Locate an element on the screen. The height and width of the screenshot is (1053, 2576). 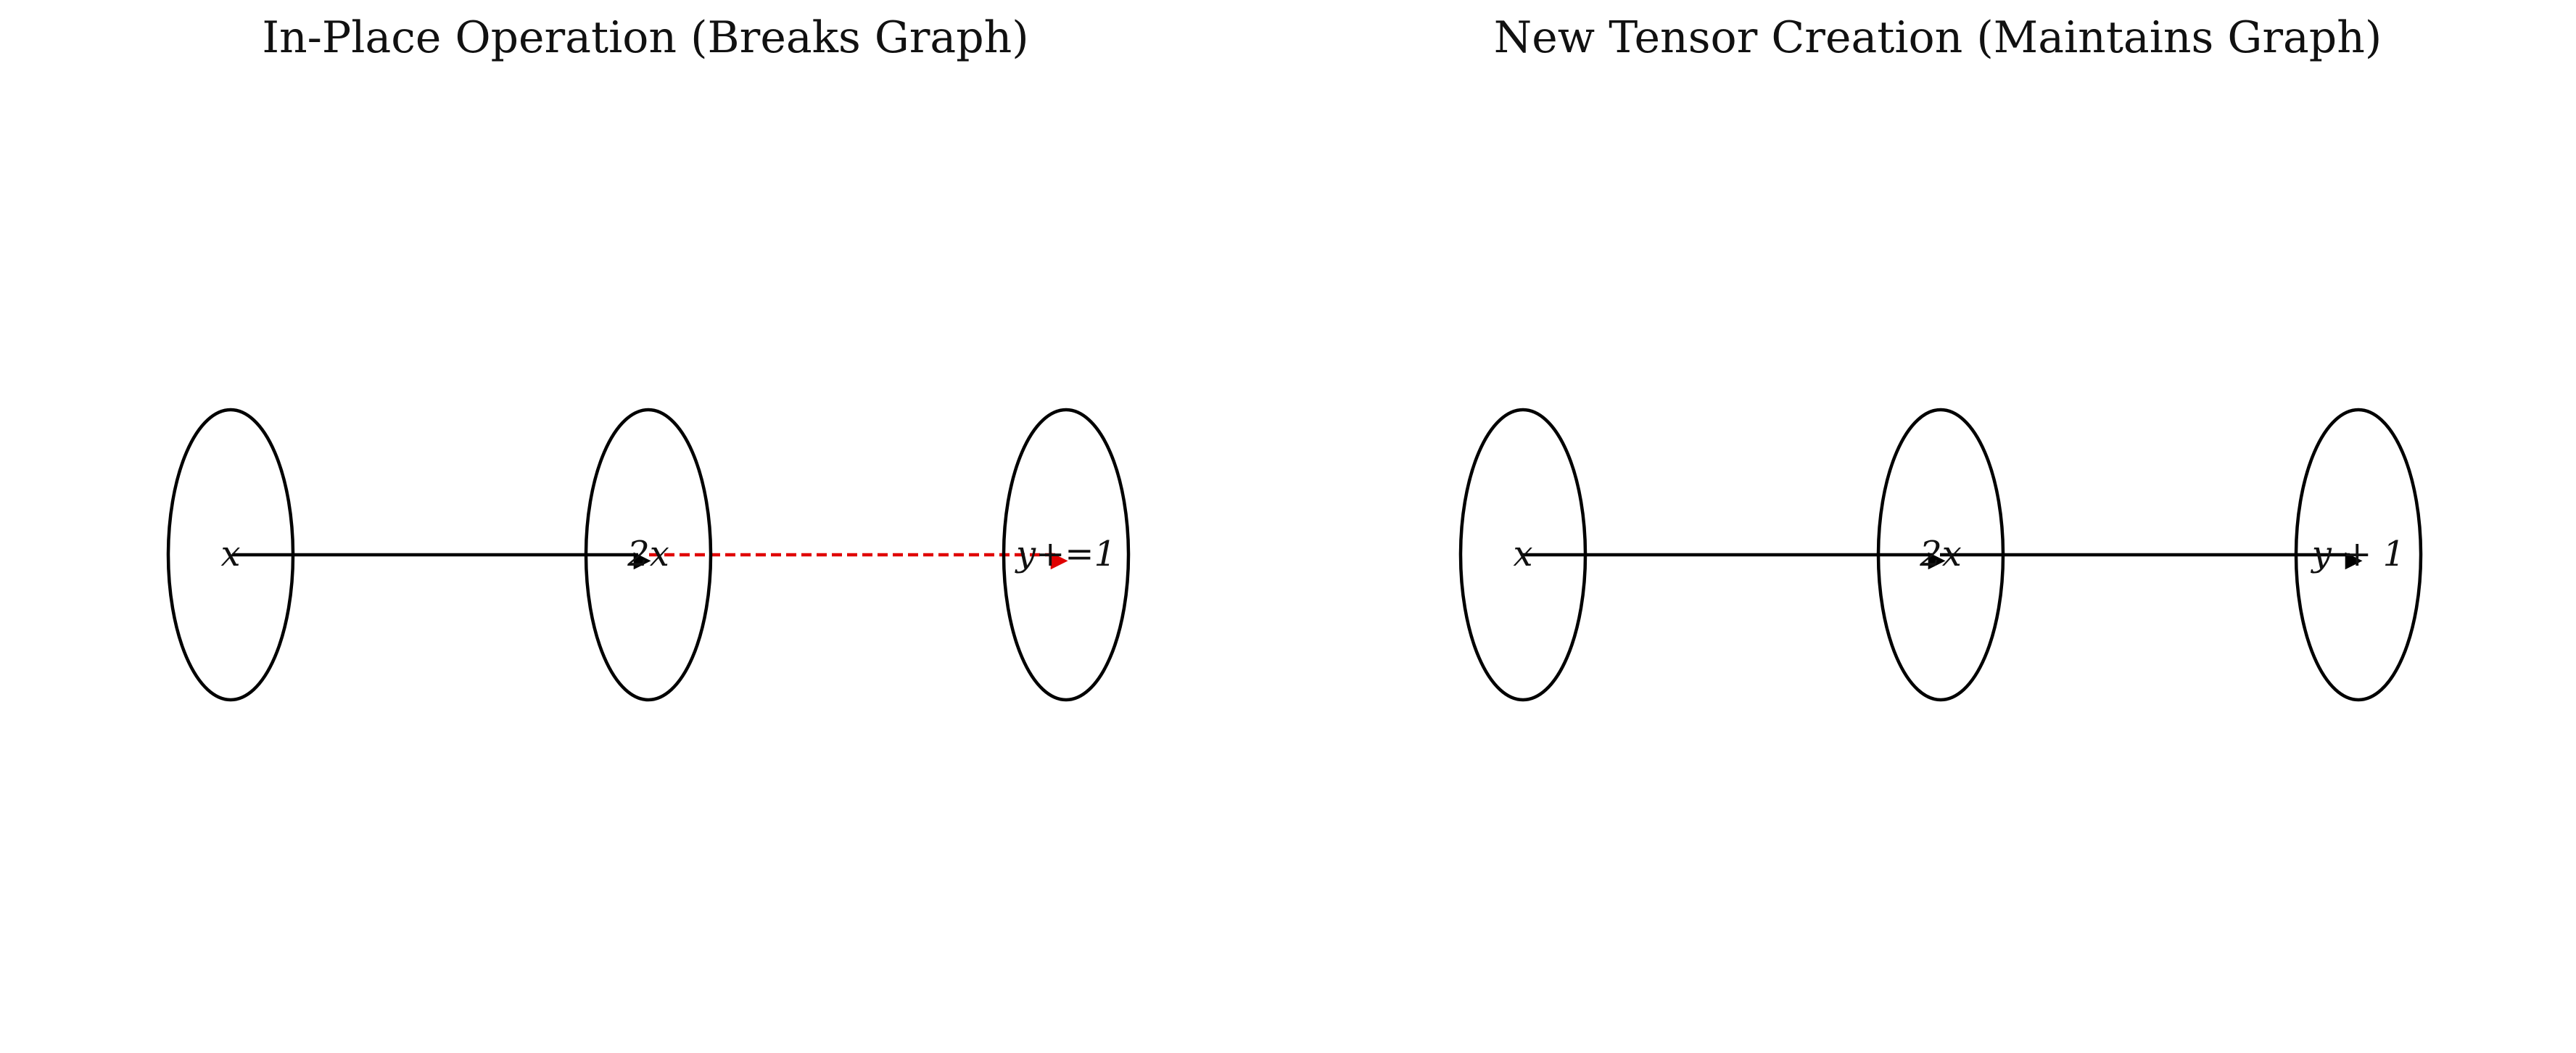
node-y-plus-1: y + 1 is located at coordinates (2358, 555).